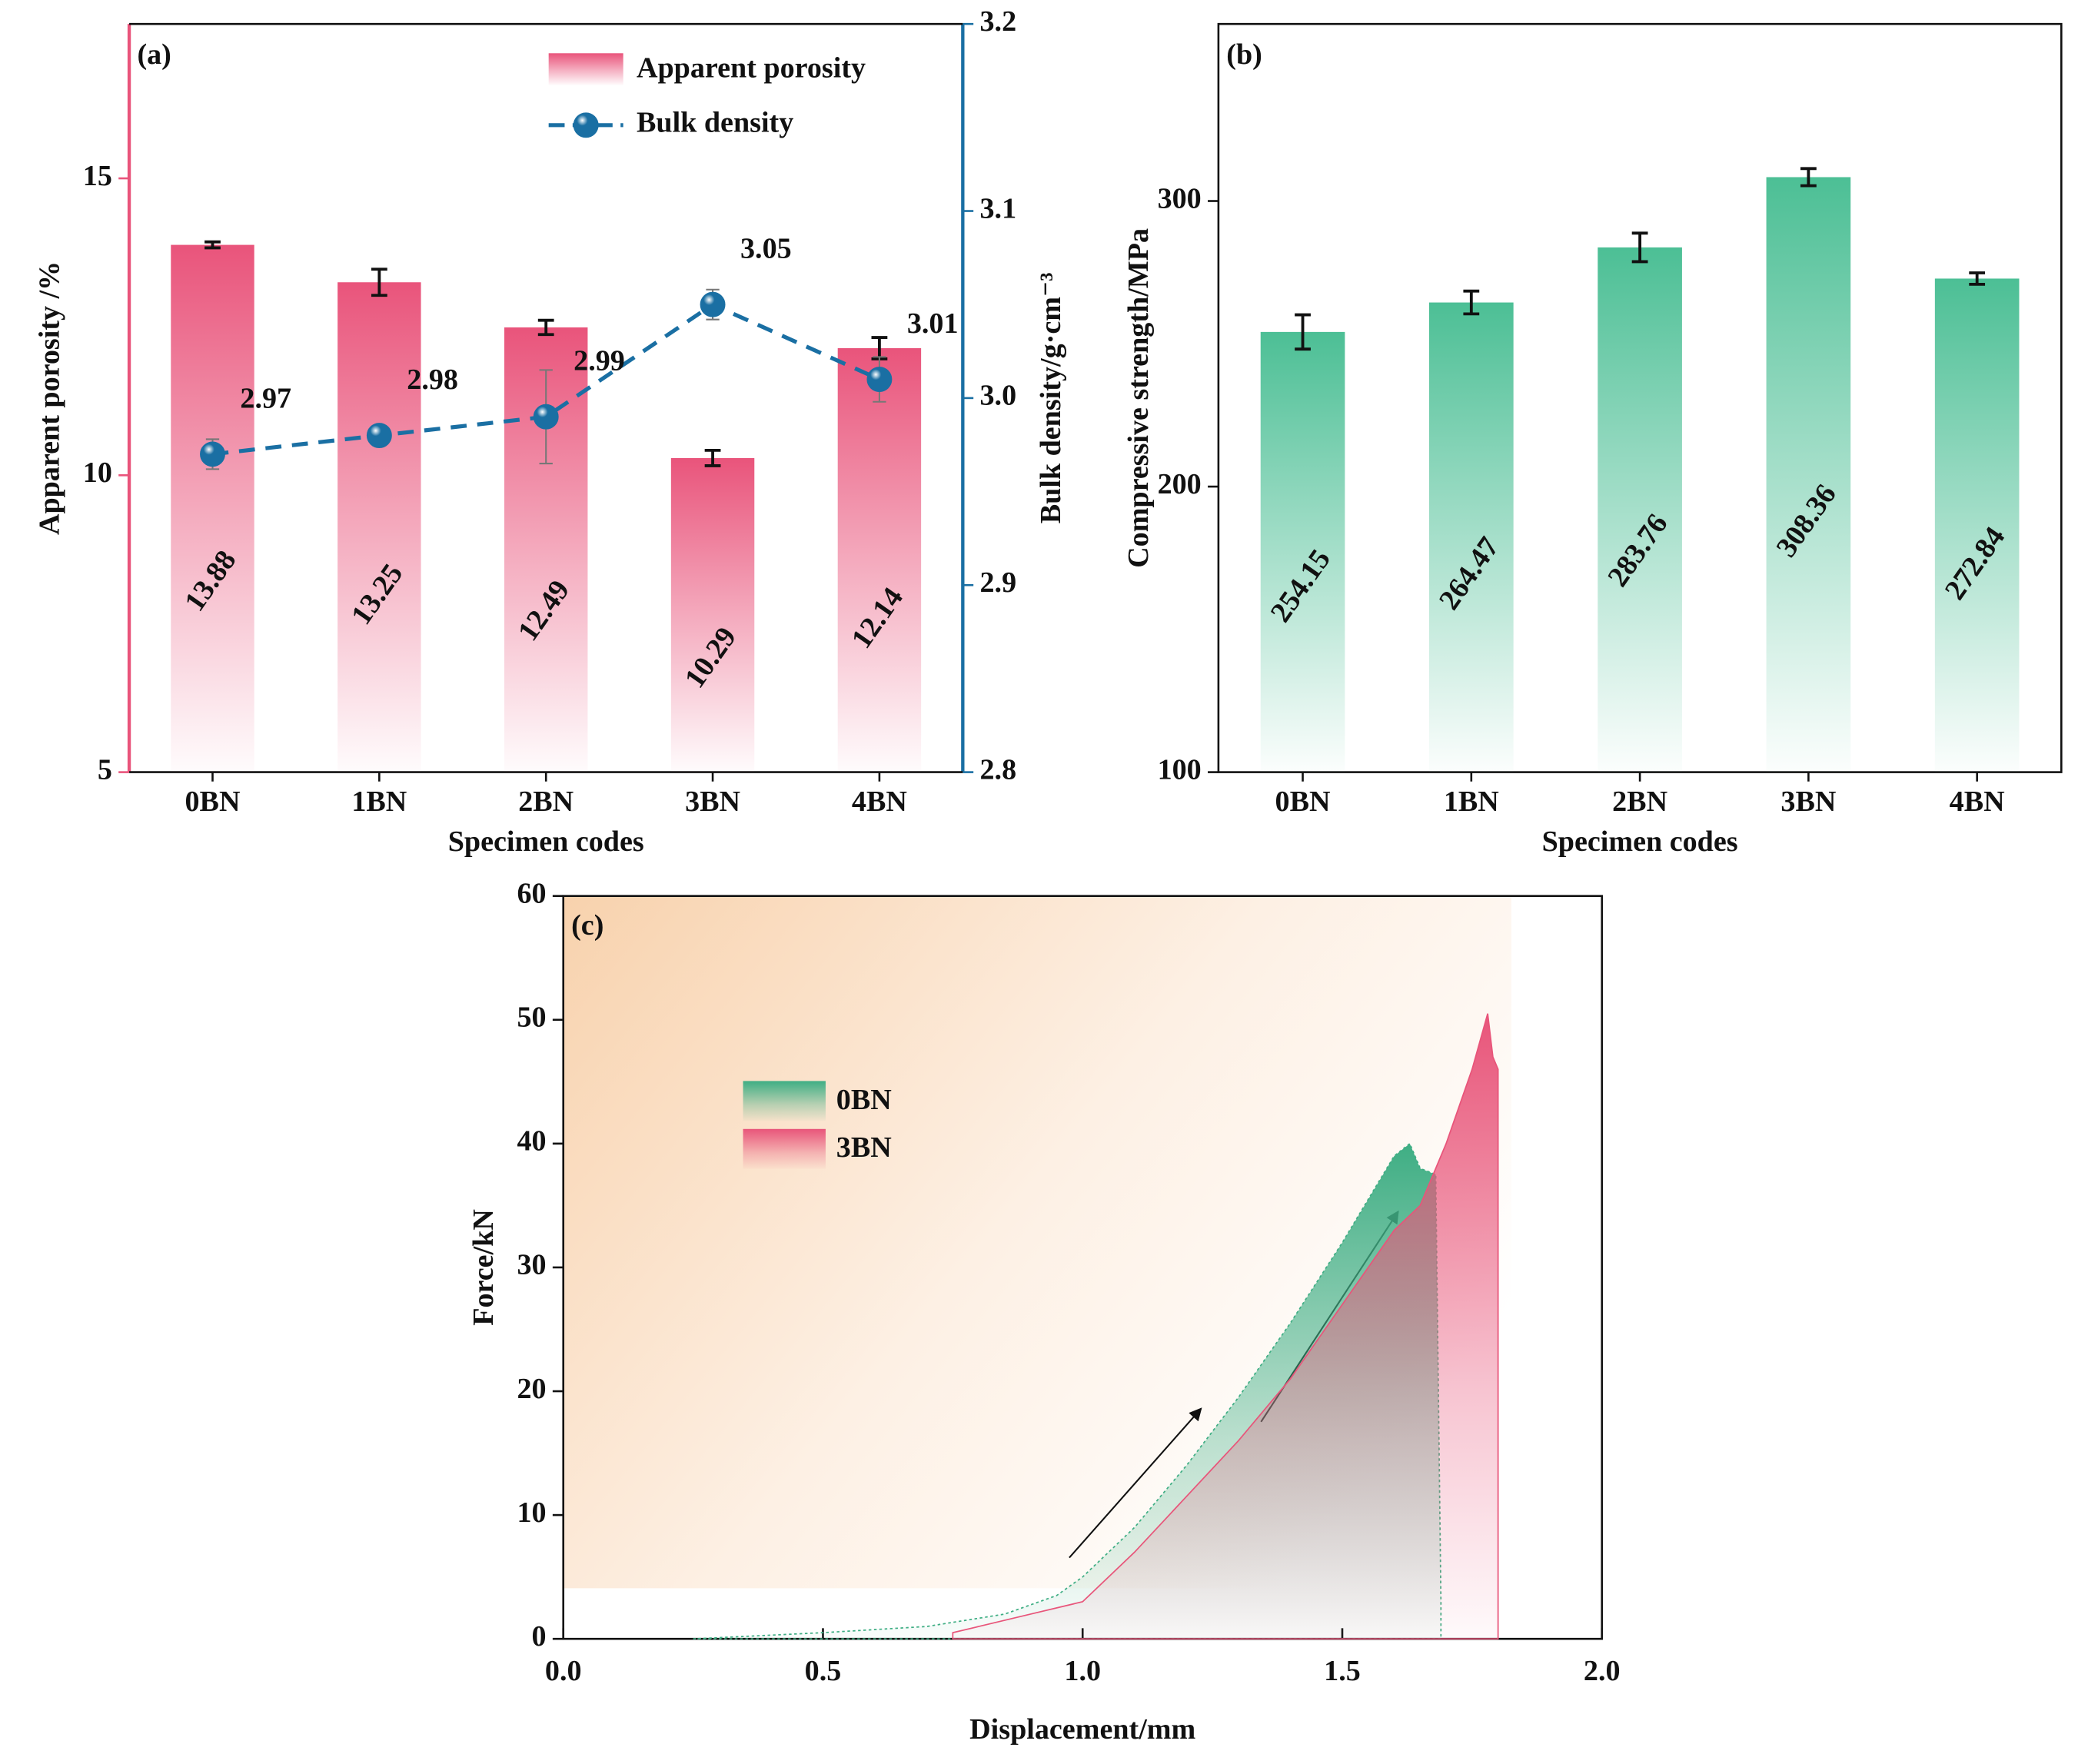 The width and height of the screenshot is (2088, 1764). Describe the element at coordinates (999, 396) in the screenshot. I see `y-tick-label: 3.0` at that location.